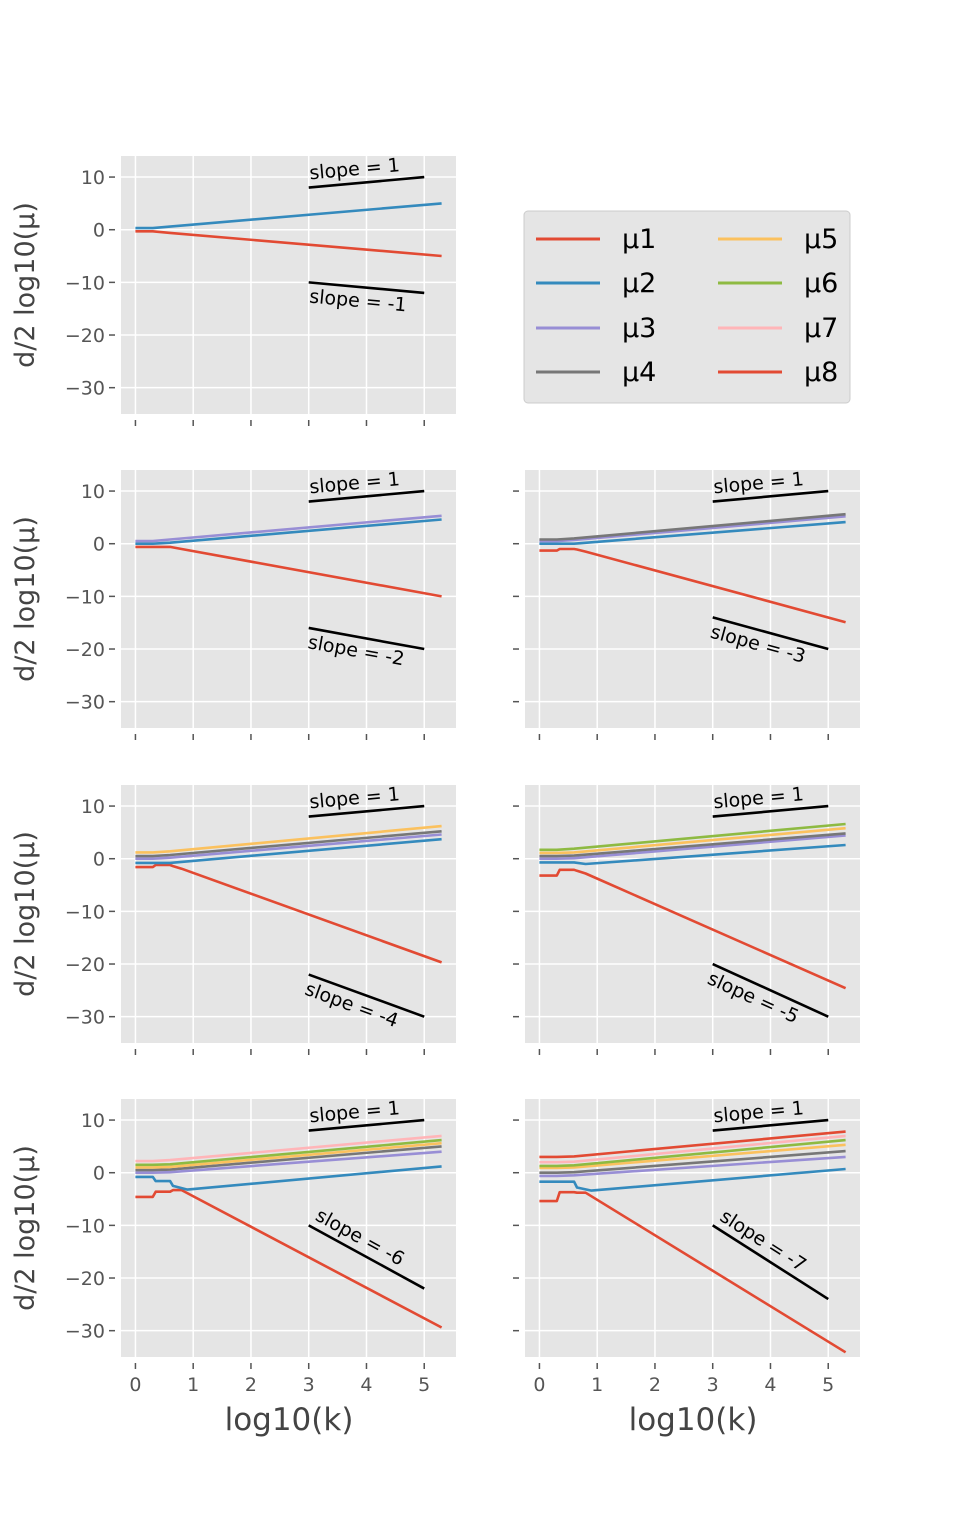  I want to click on y-axis-label-row4: d/2 log10(μ), so click(25, 1228).